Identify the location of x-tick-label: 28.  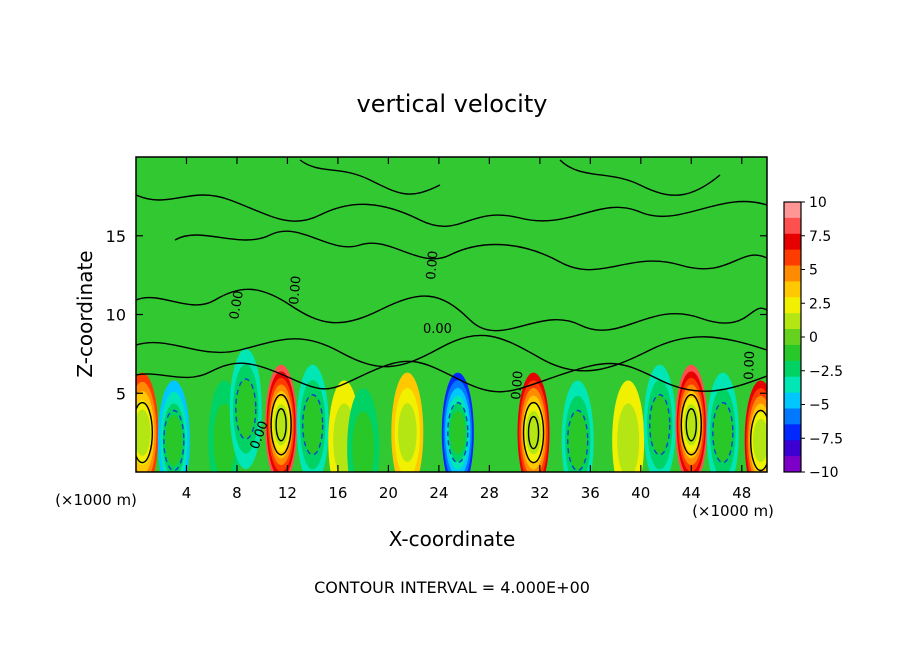
(489, 493).